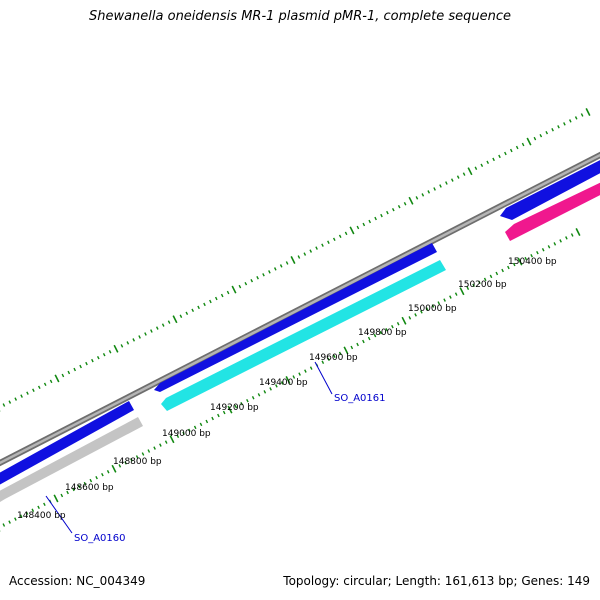  Describe the element at coordinates (552, 209) in the screenshot. I see `gene-reverse-pink` at that location.